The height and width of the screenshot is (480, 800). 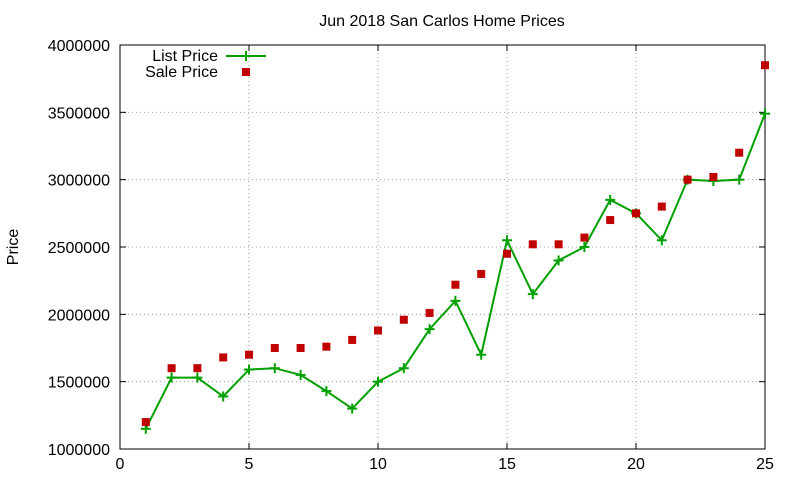 I want to click on y-tick-label: 3500000, so click(x=79, y=113).